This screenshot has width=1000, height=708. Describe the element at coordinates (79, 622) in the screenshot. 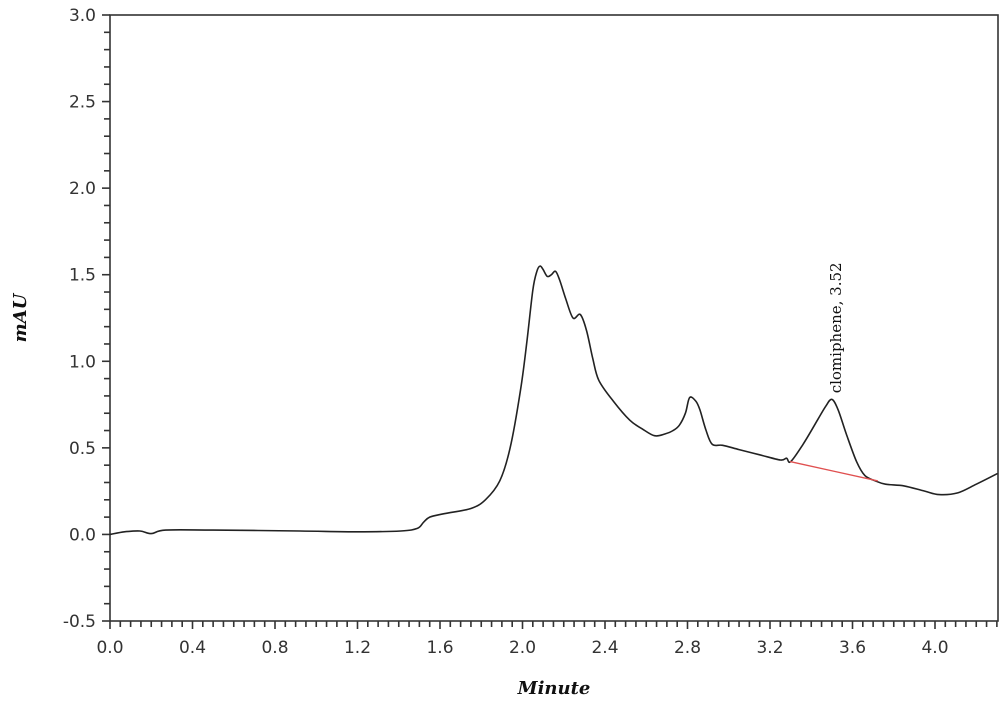

I see `y-tick-label: -0.5` at that location.